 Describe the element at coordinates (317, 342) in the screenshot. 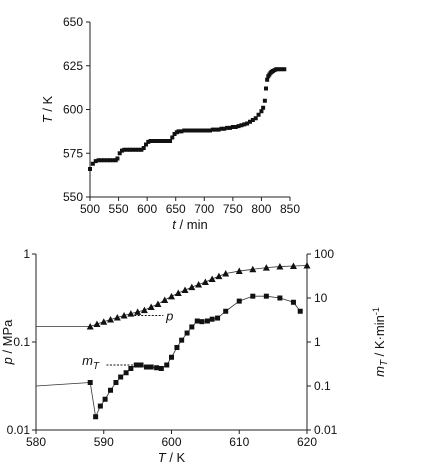

I see `bottom-right-y-tick-label: 1` at that location.